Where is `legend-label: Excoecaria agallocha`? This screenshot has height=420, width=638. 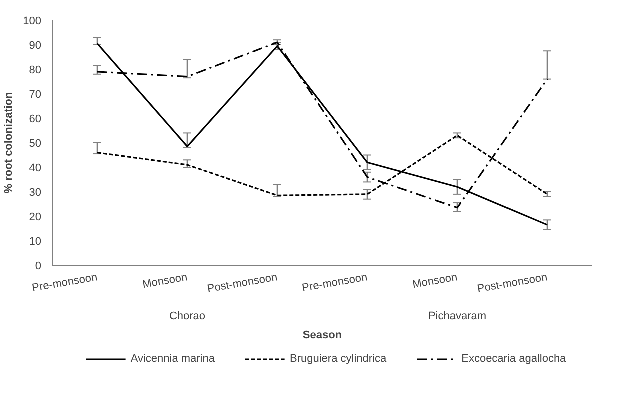
legend-label: Excoecaria agallocha is located at coordinates (514, 359).